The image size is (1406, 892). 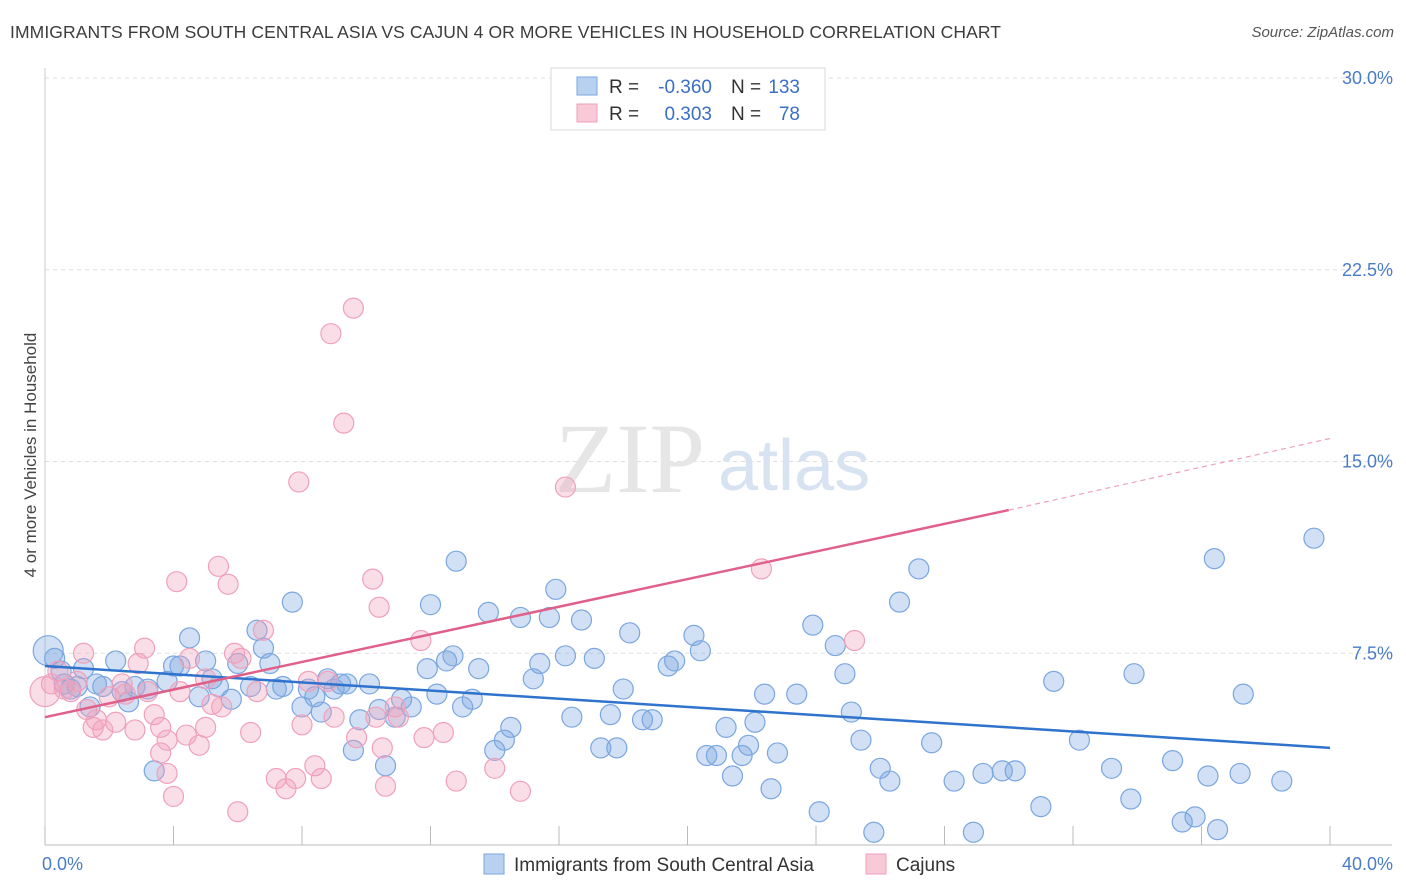 What do you see at coordinates (1372, 653) in the screenshot?
I see `y-tick-label-0: 7.5%` at bounding box center [1372, 653].